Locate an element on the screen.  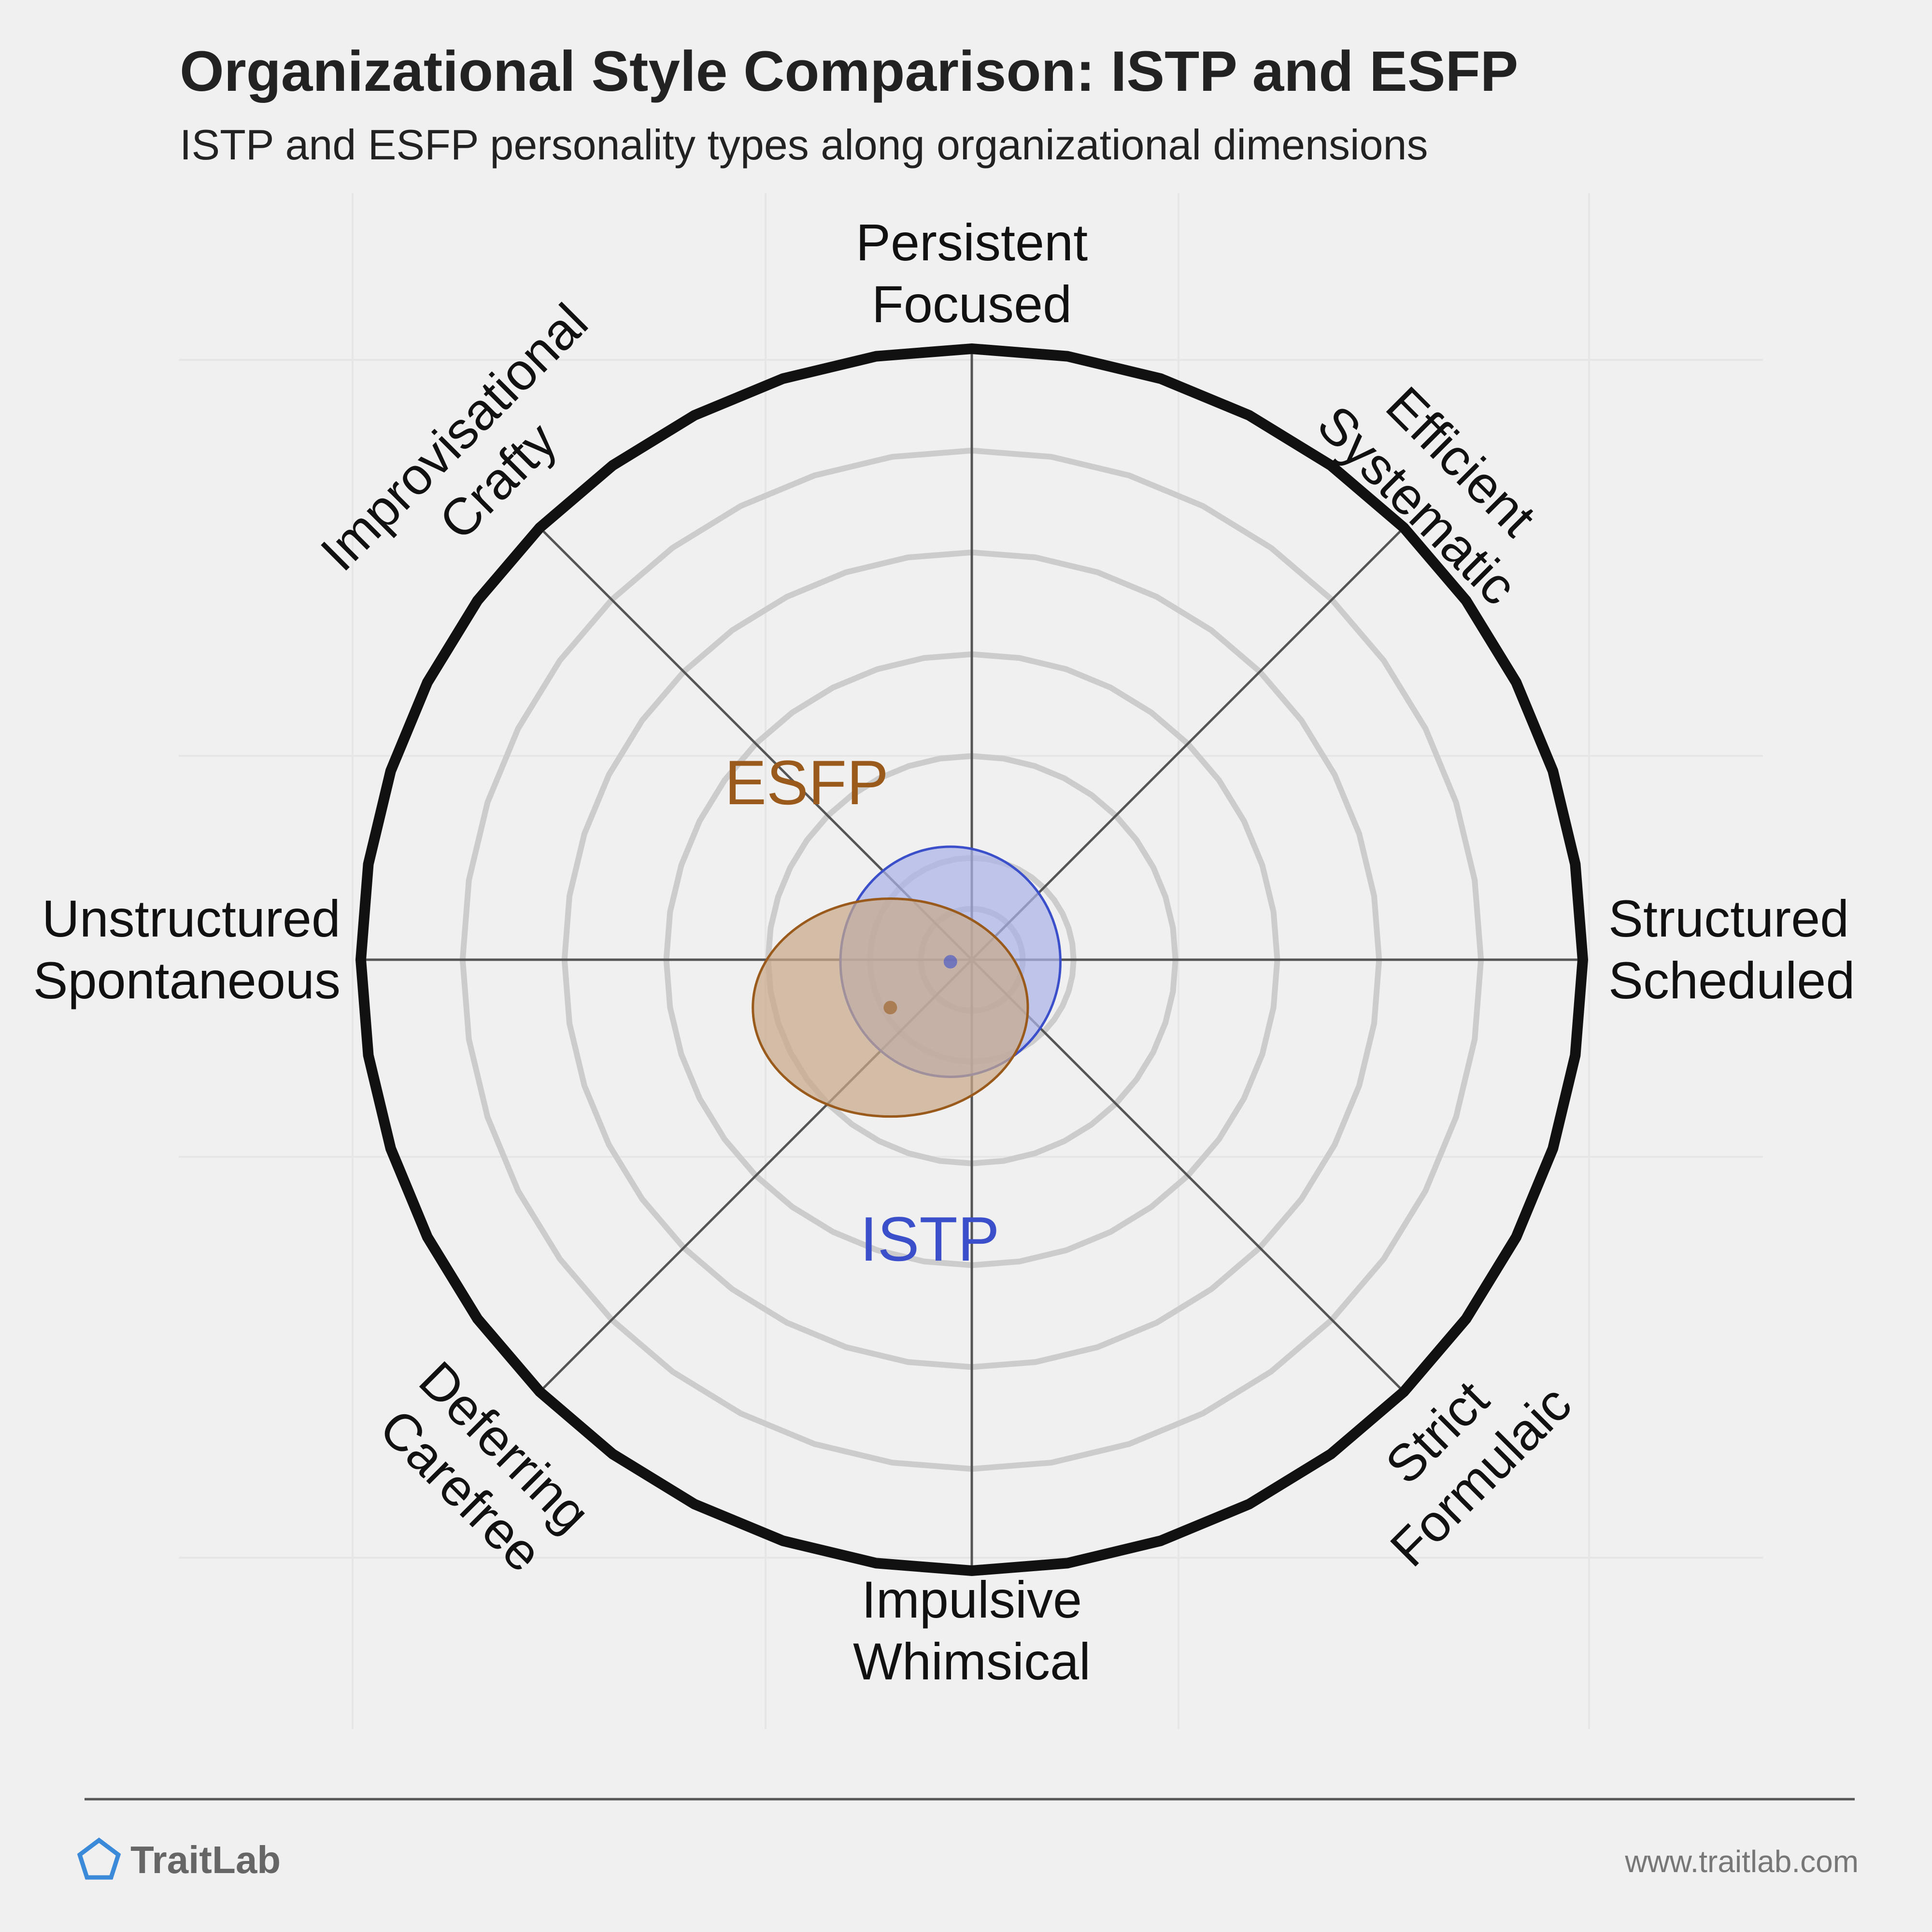
axis-label: Focused is located at coordinates (972, 304).